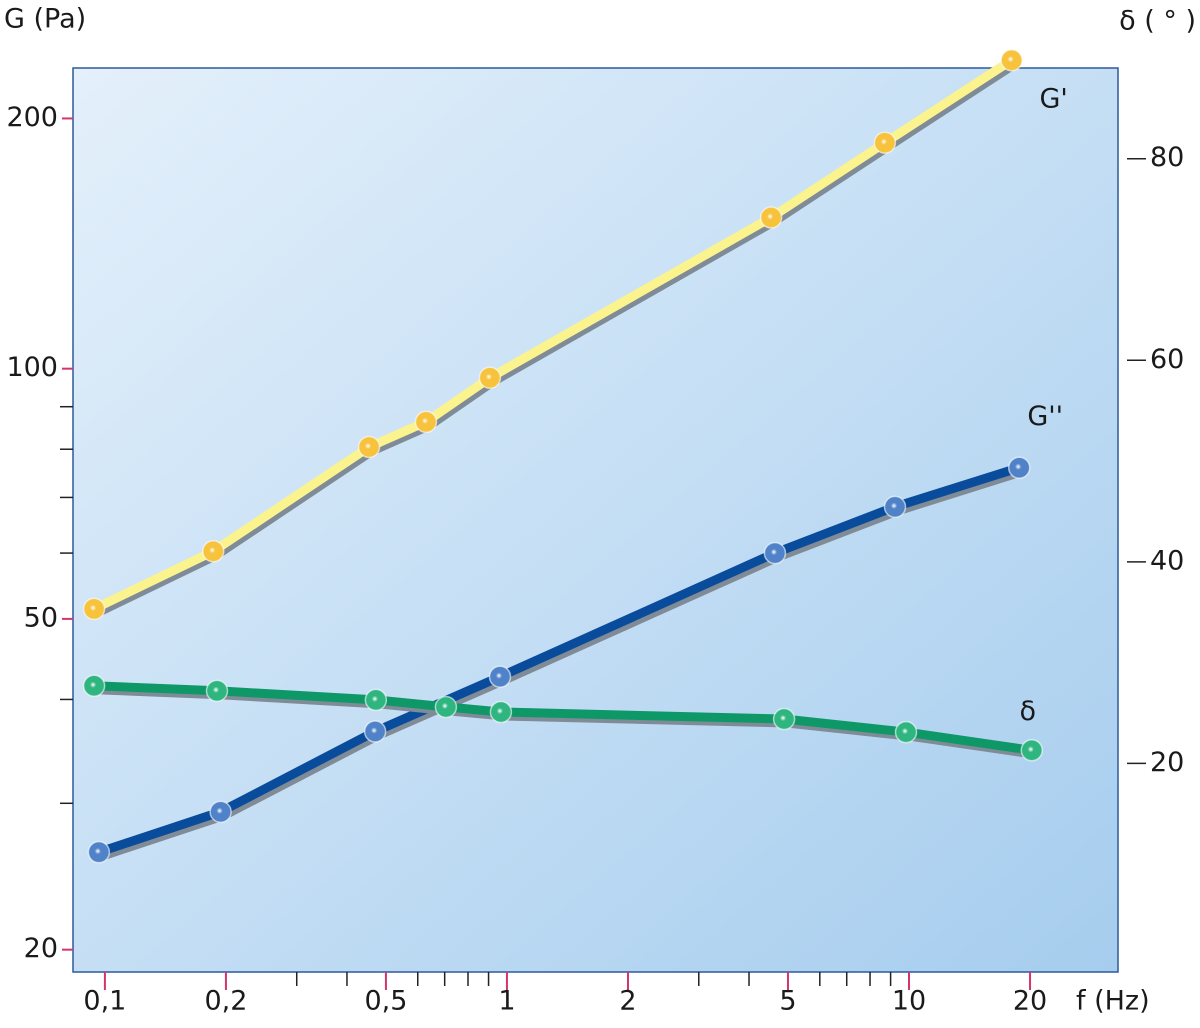 This screenshot has width=1200, height=1028. I want to click on y2-tick-label: 40, so click(1167, 560).